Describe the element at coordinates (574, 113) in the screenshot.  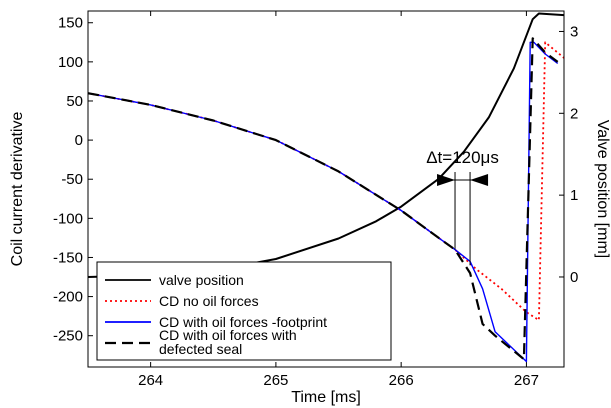
I see `y-right-tick-label: 2` at that location.